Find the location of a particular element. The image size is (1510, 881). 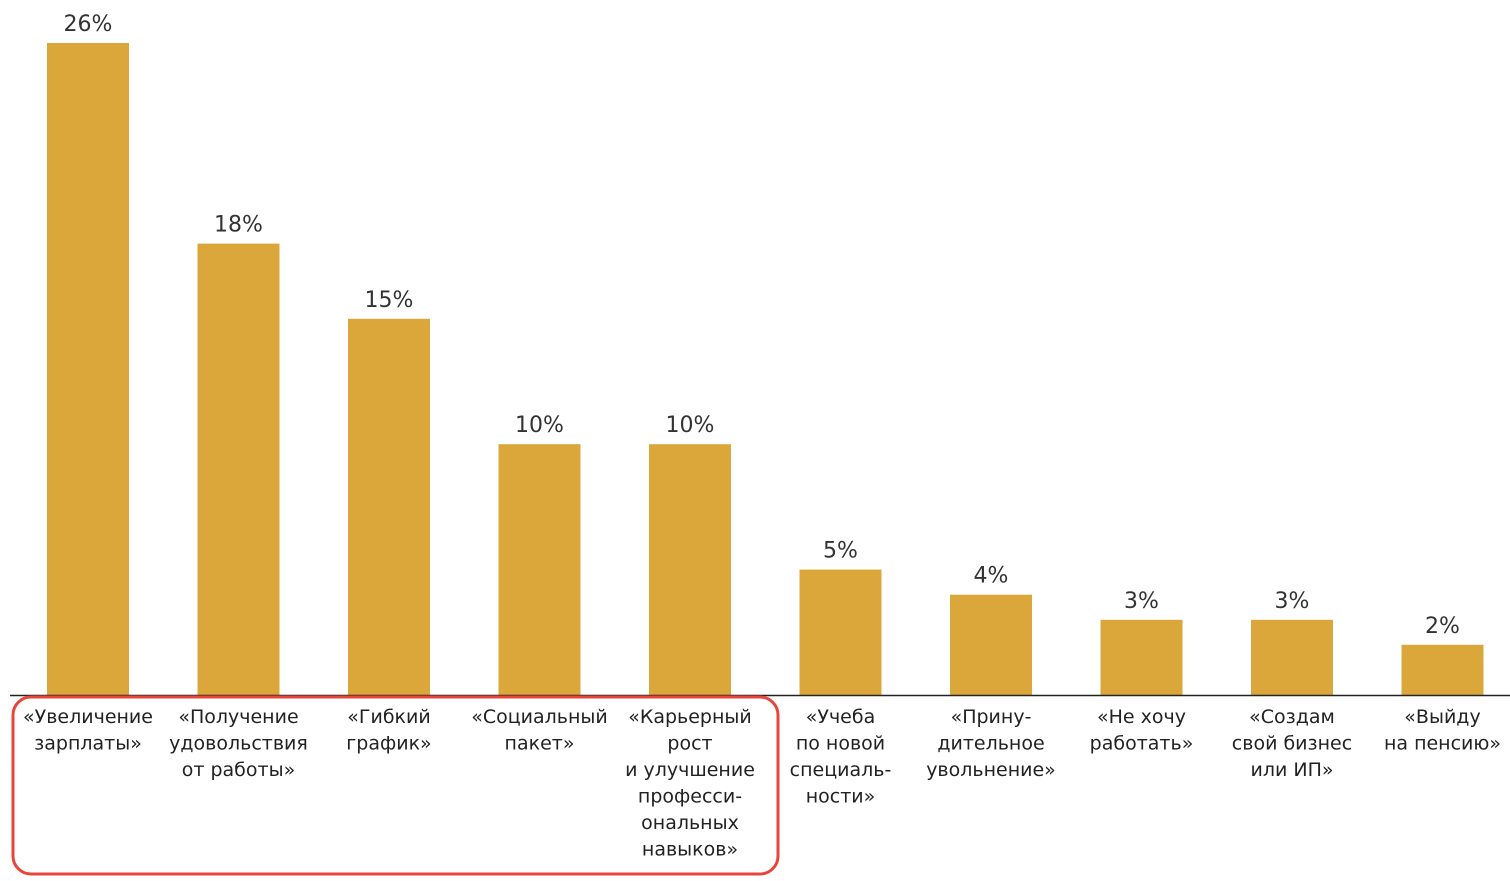

tick-label-5-line-2: специаль- is located at coordinates (841, 770).